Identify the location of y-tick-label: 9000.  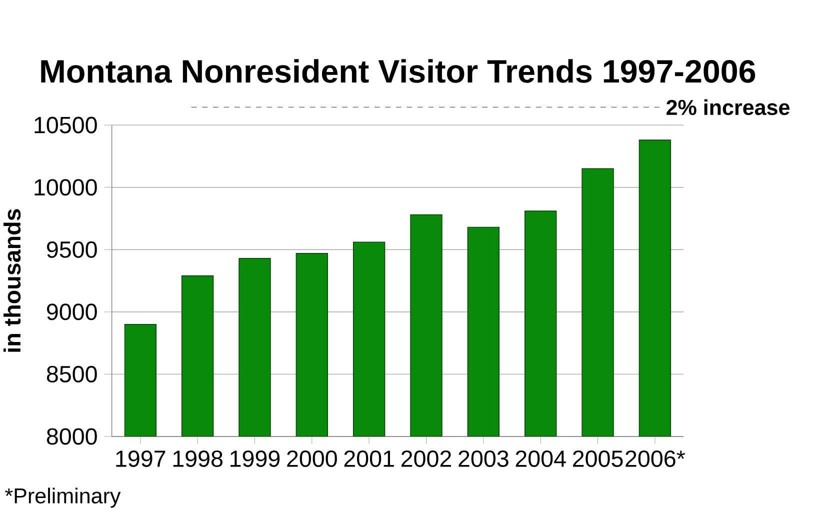
(72, 312).